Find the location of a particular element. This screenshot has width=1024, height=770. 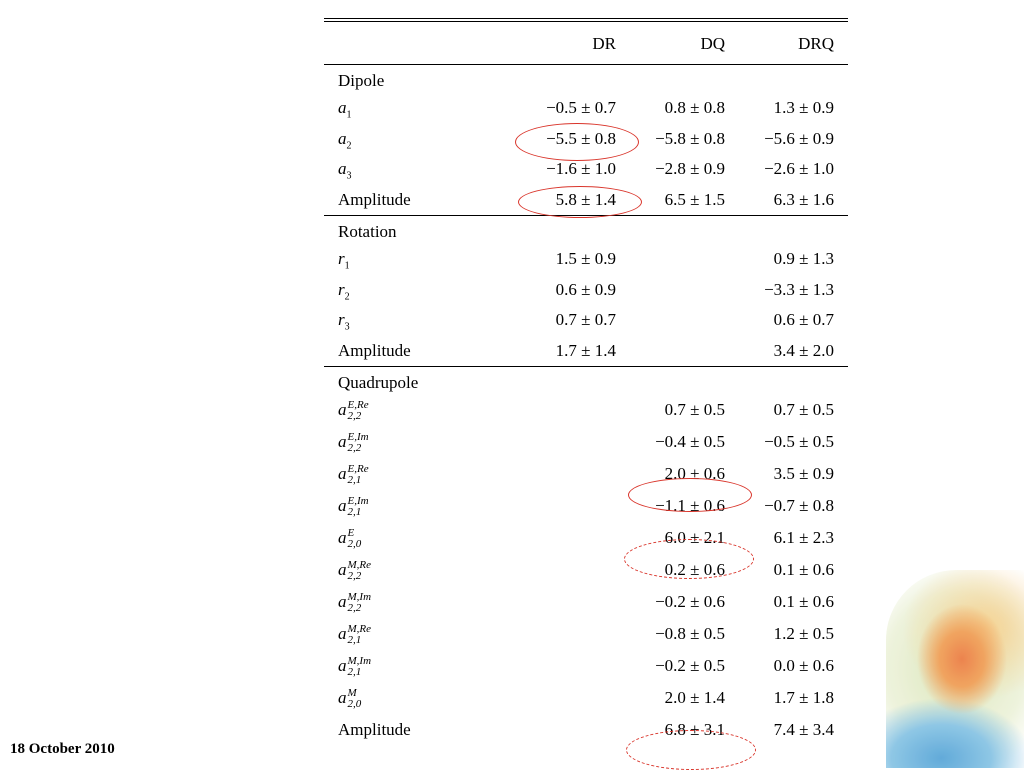

cell-drq: −3.3 ± 1.3 is located at coordinates (799, 289).